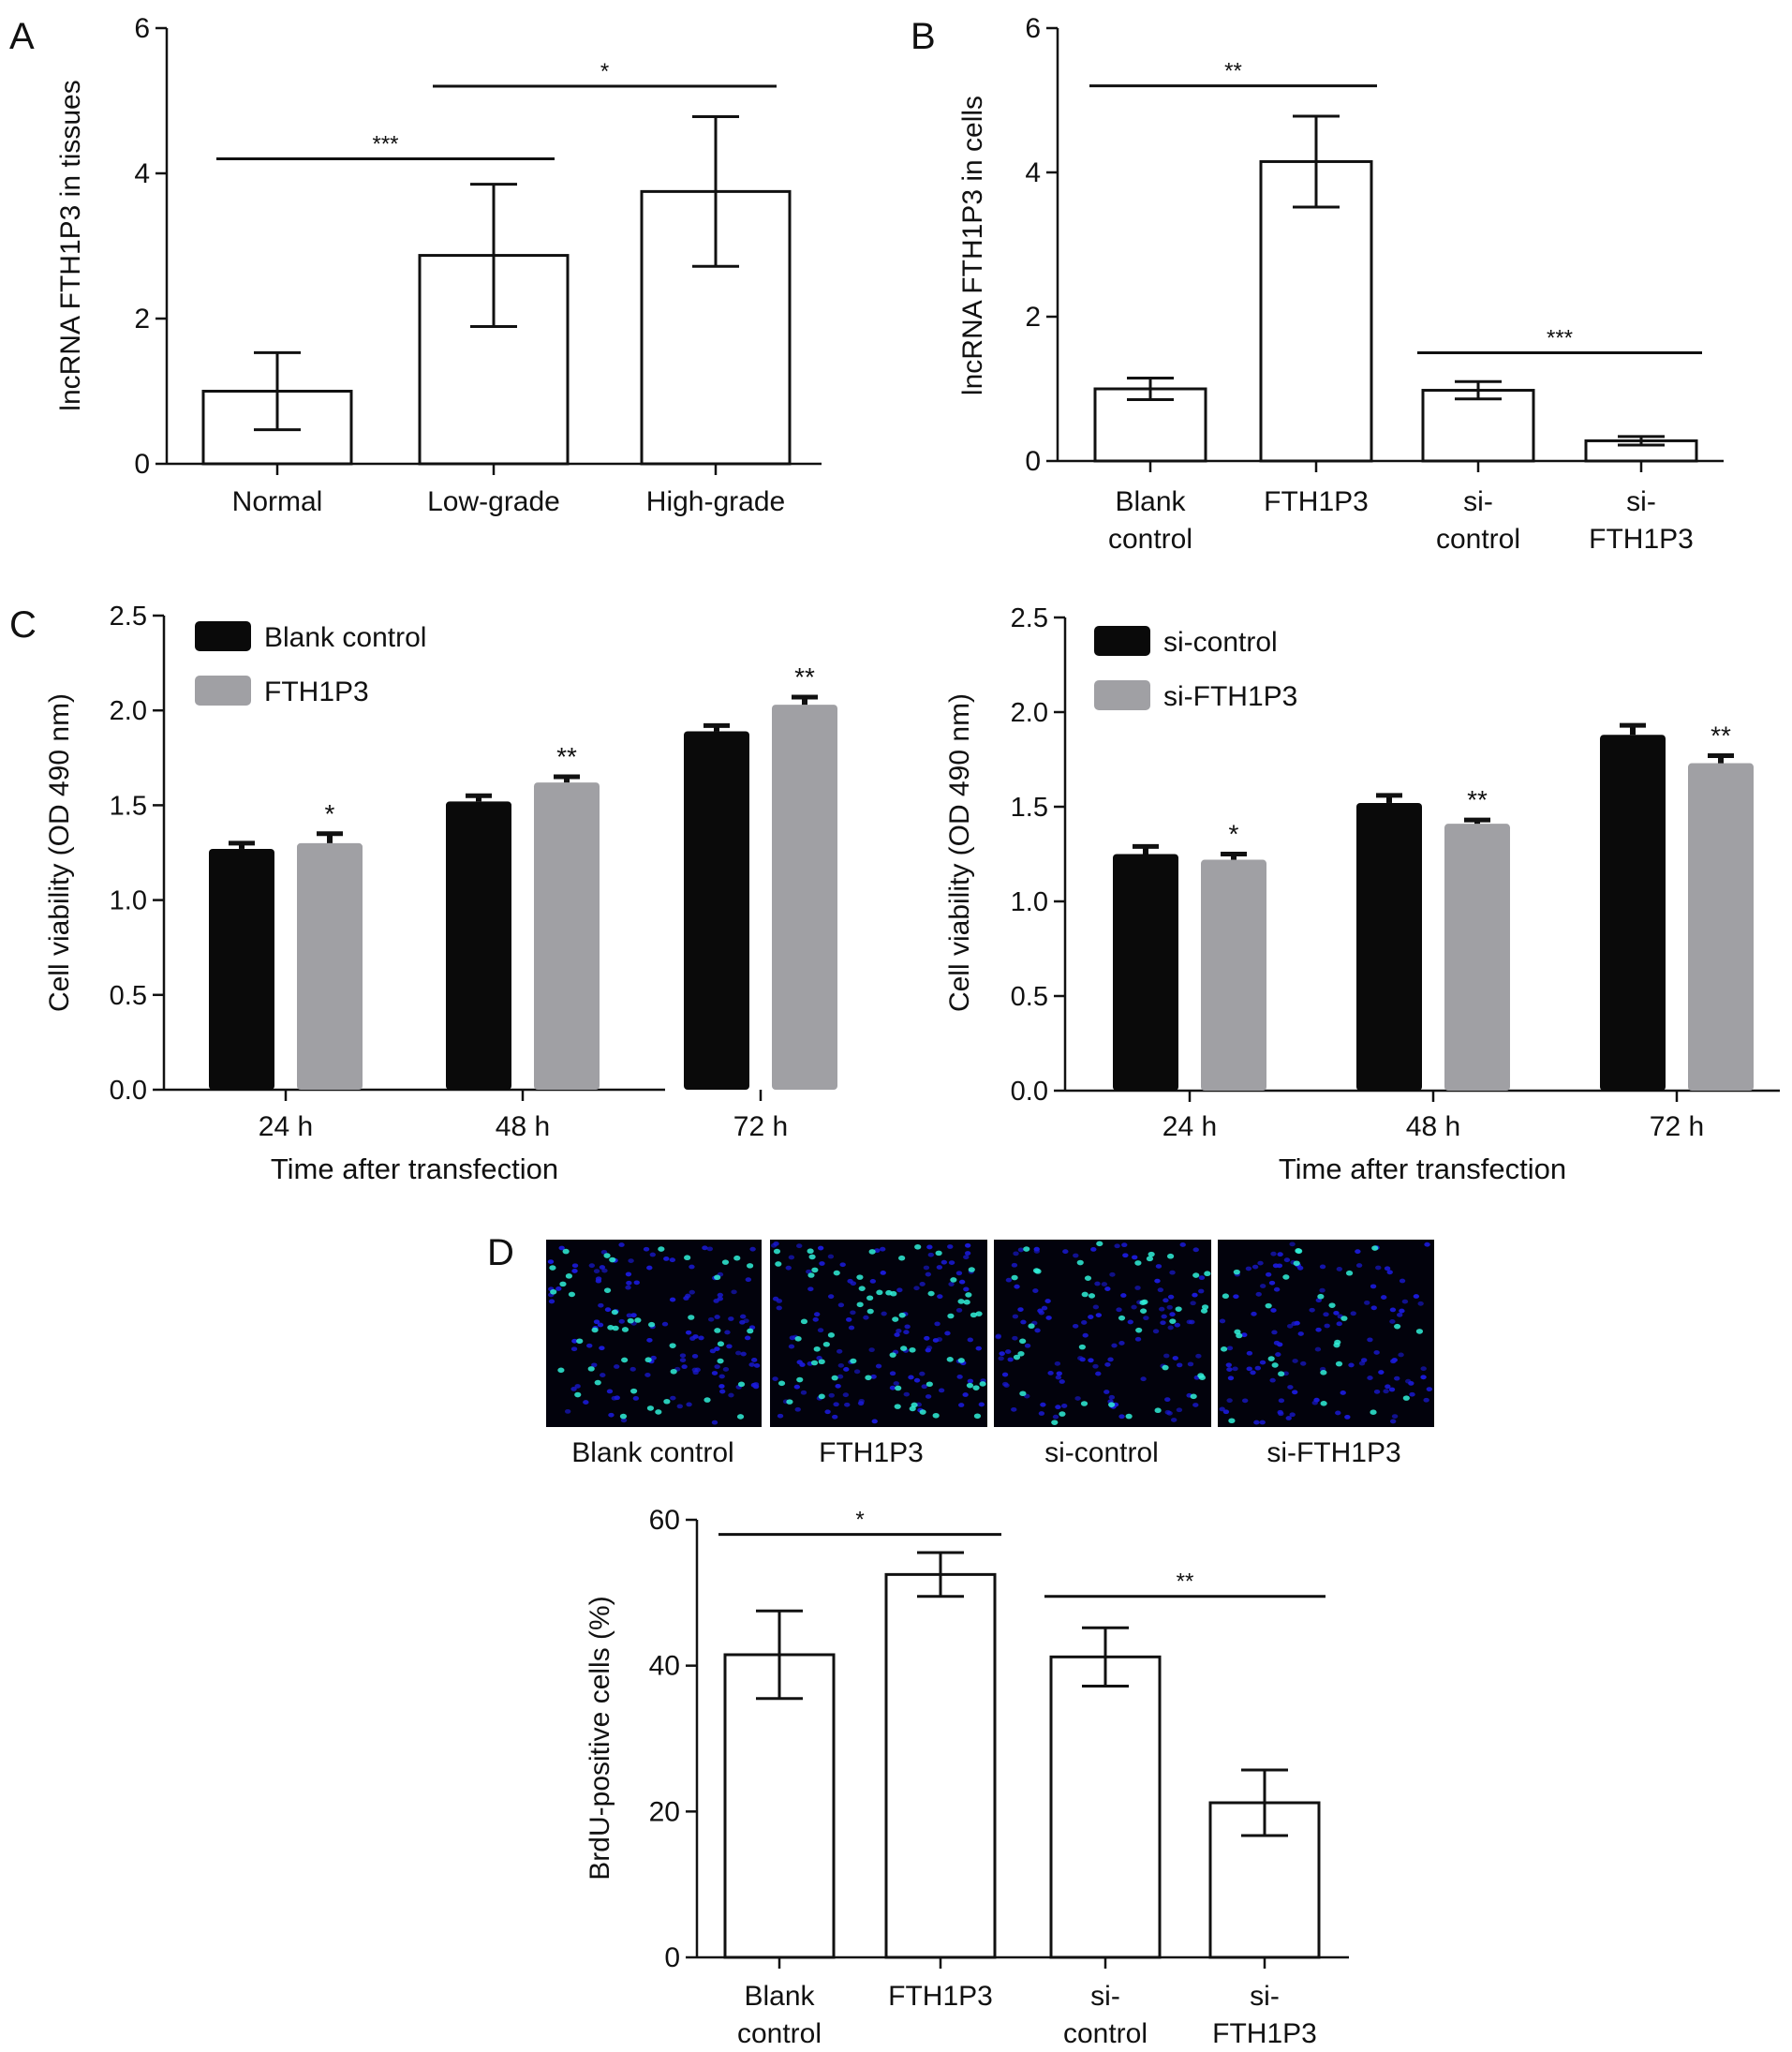 This screenshot has width=1792, height=2052. What do you see at coordinates (923, 36) in the screenshot?
I see `panel-label-b: B` at bounding box center [923, 36].